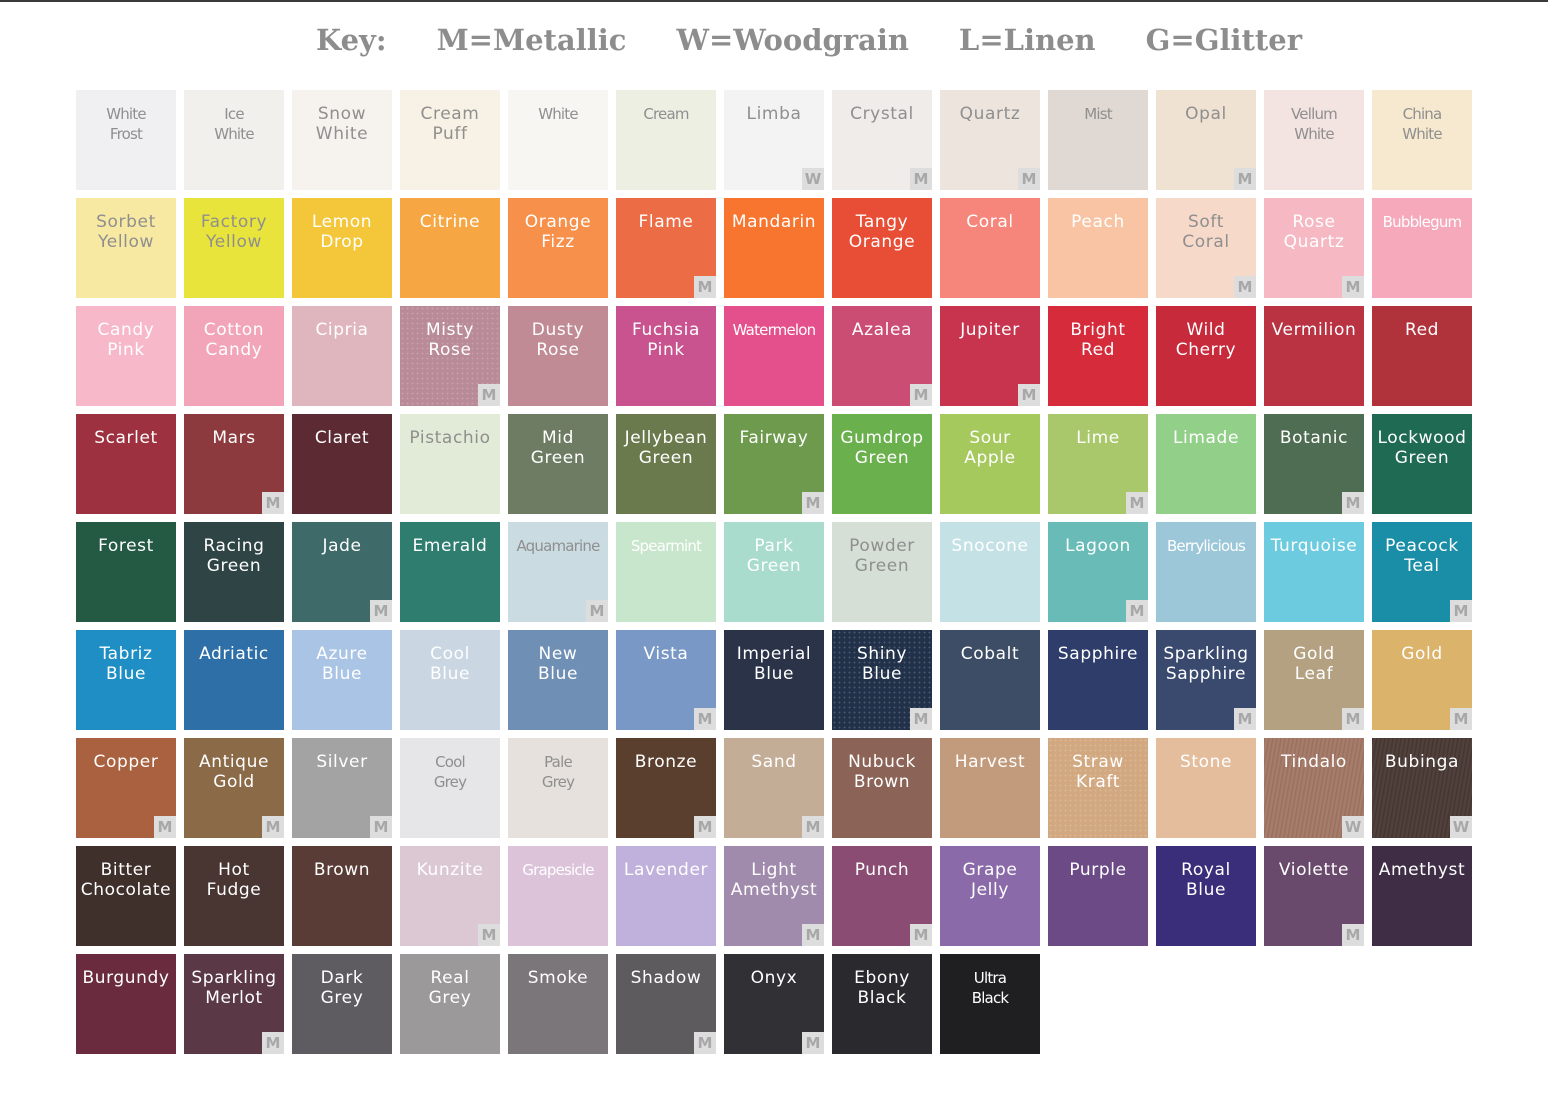 This screenshot has height=1106, width=1548. What do you see at coordinates (990, 464) in the screenshot?
I see `color-swatch: Sour Apple` at bounding box center [990, 464].